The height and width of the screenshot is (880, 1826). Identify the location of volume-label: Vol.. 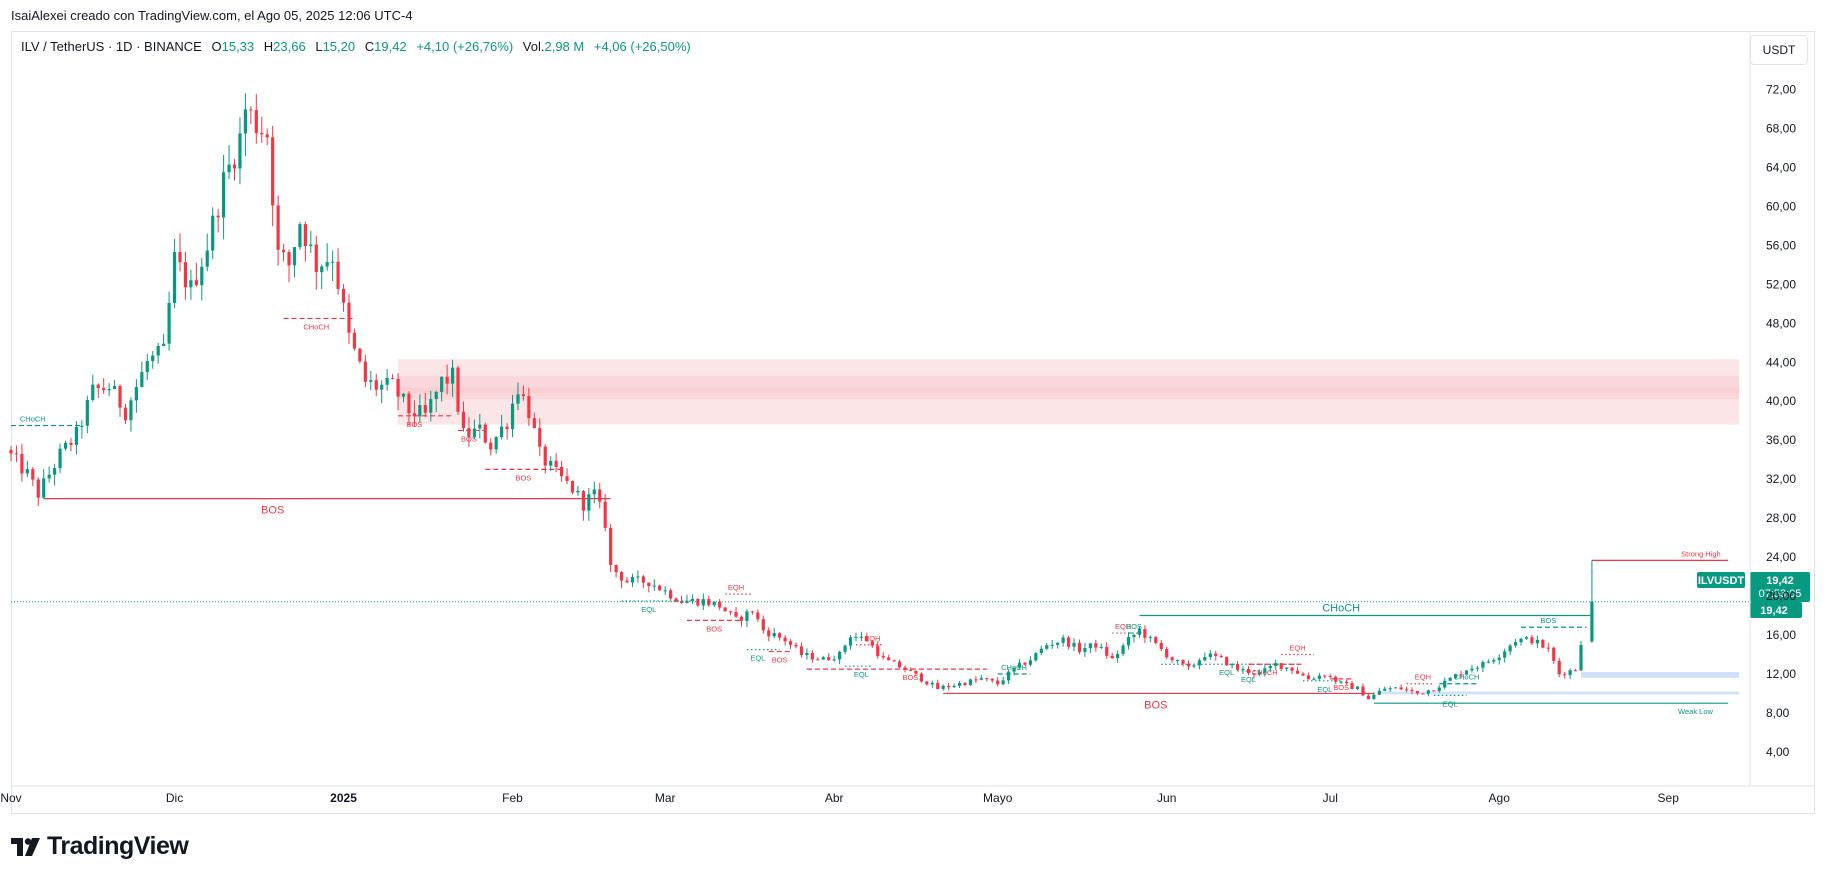
(533, 46).